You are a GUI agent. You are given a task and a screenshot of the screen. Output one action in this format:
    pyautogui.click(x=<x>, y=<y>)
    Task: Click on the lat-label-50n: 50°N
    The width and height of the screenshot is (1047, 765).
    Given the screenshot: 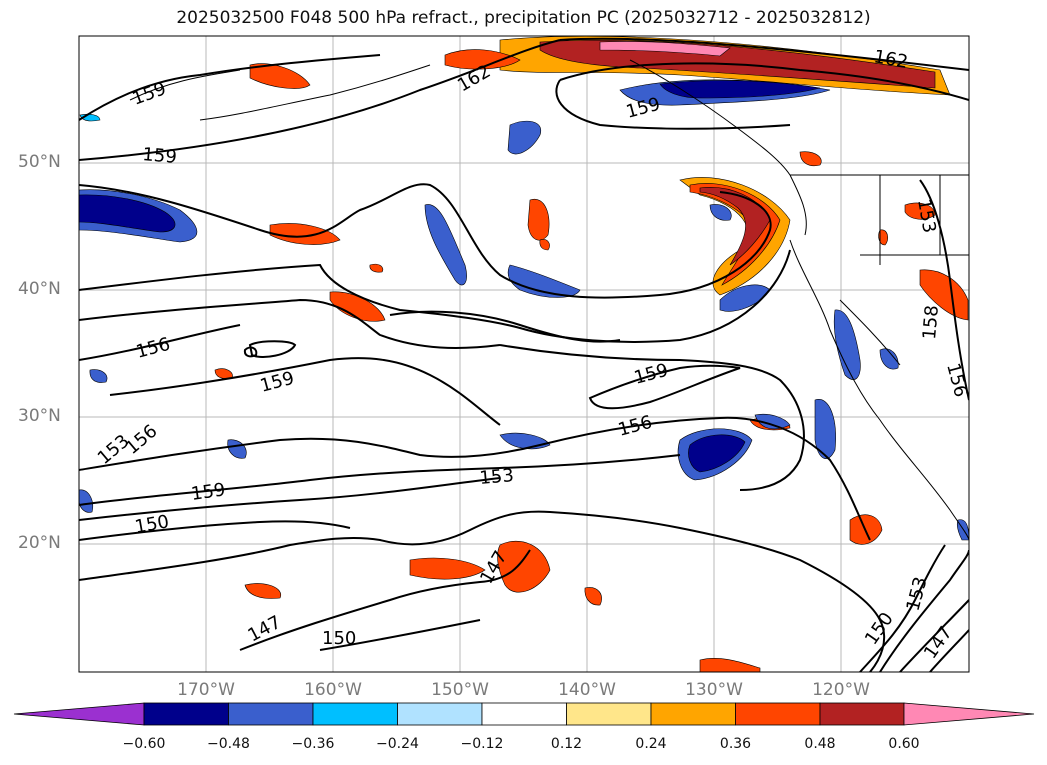 What is the action you would take?
    pyautogui.click(x=39, y=162)
    